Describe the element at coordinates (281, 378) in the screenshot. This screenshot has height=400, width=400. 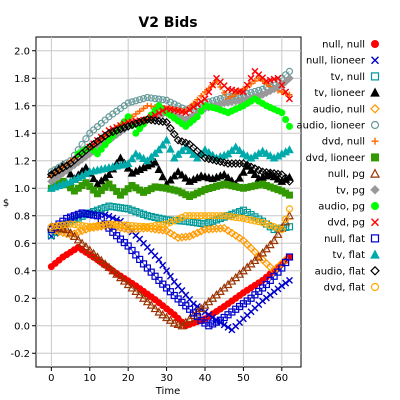
I see `x-tick-label: 60` at that location.